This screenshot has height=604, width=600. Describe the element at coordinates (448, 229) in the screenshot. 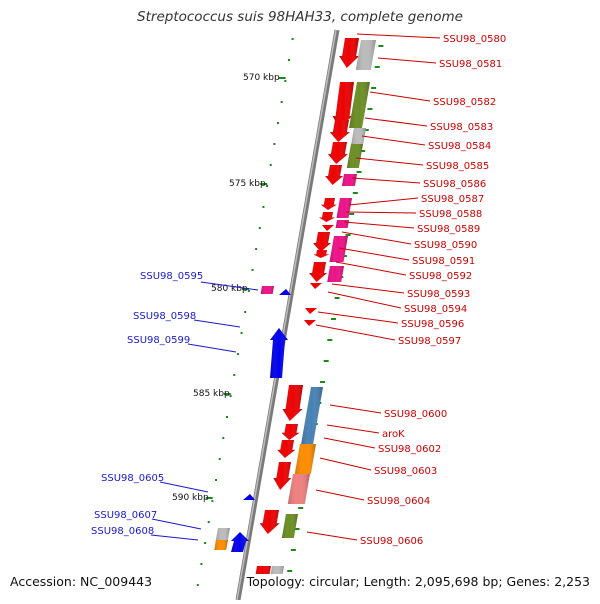

I see `gene-label: SSU98_0589` at that location.